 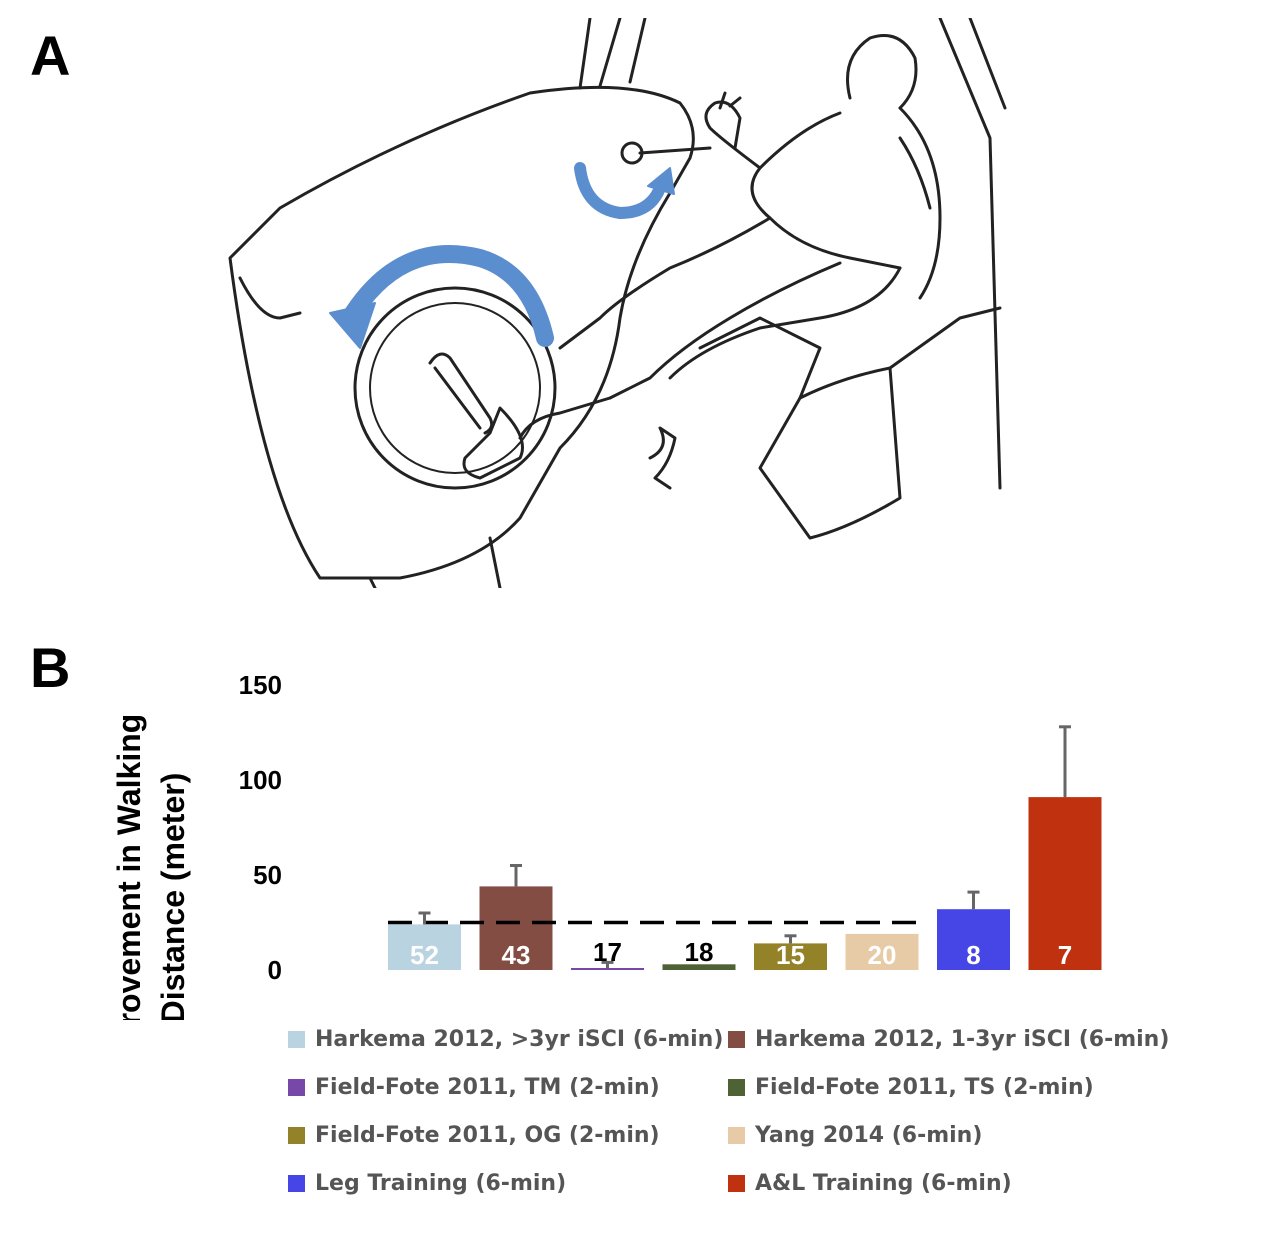 I want to click on legend-label-3: Field-Fote 2011, TS (2-min), so click(x=924, y=1087).